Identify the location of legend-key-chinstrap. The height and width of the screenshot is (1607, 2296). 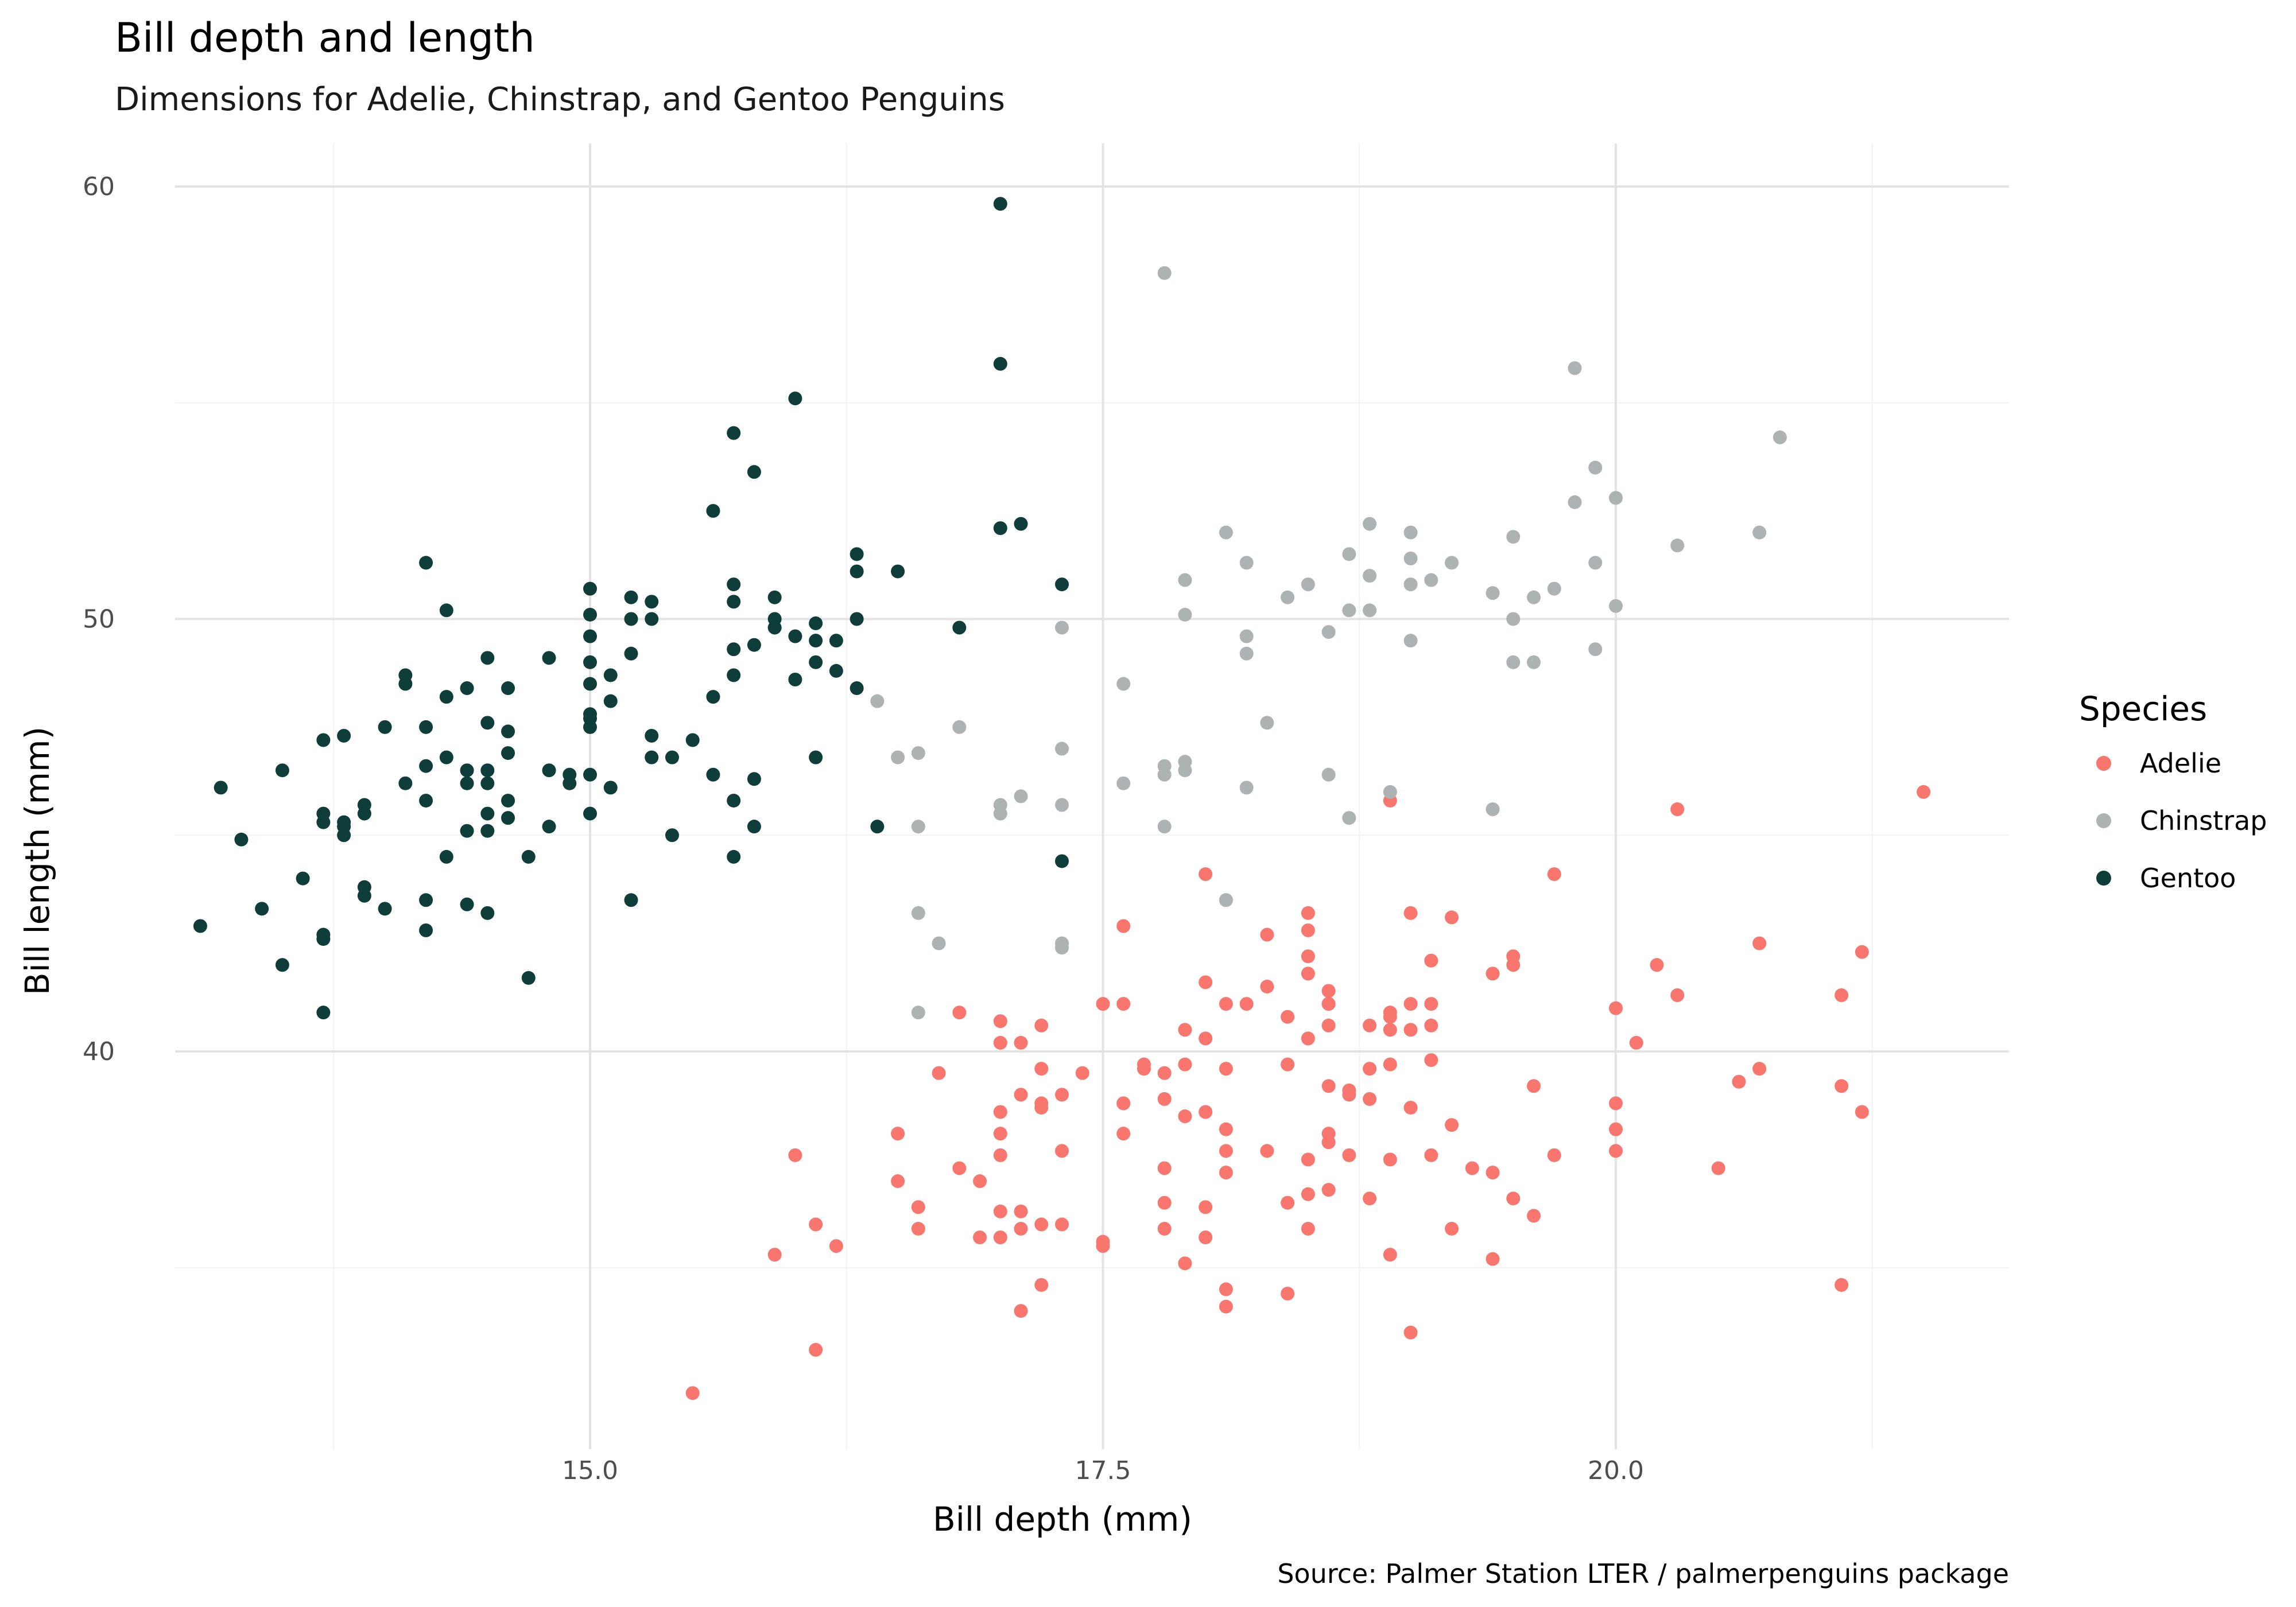
(2103, 820).